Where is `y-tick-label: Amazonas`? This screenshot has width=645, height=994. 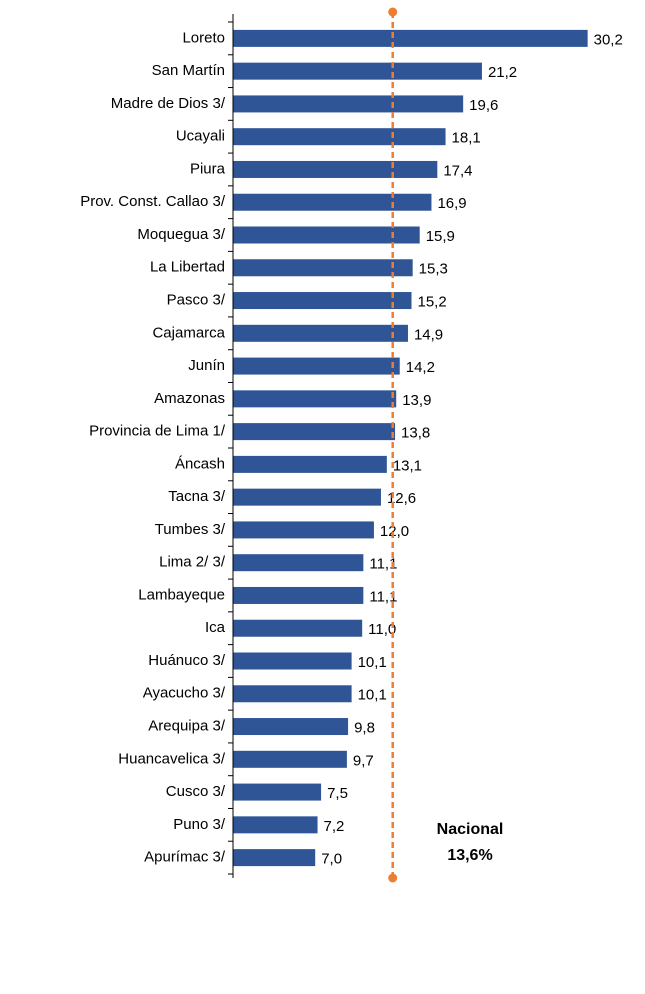 y-tick-label: Amazonas is located at coordinates (189, 398).